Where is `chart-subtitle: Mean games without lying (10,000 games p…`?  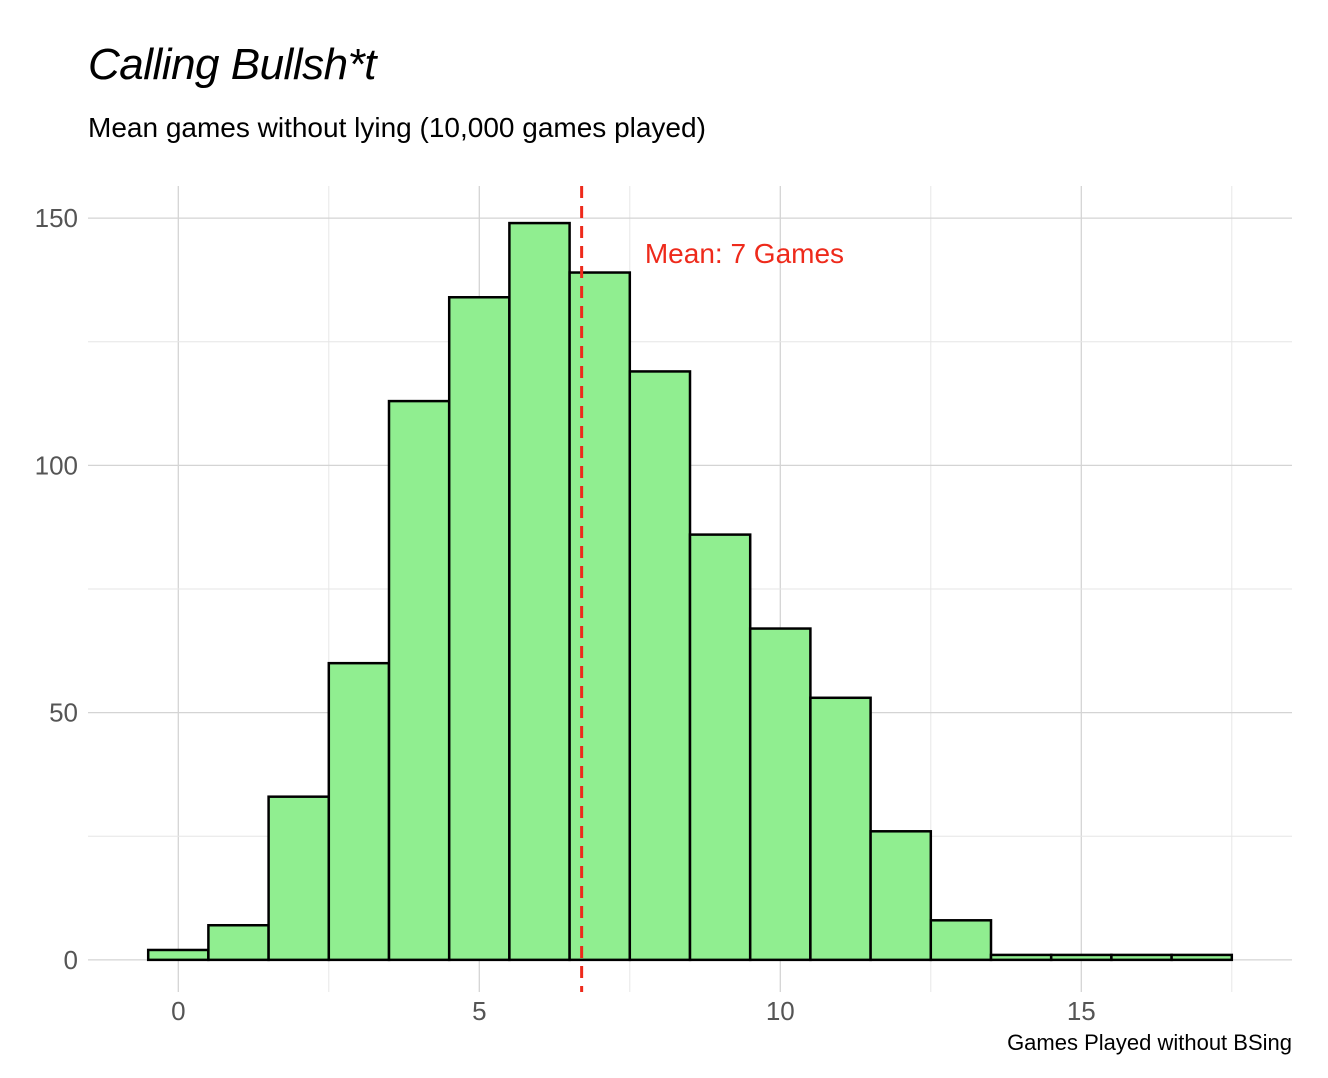
chart-subtitle: Mean games without lying (10,000 games p… is located at coordinates (397, 127).